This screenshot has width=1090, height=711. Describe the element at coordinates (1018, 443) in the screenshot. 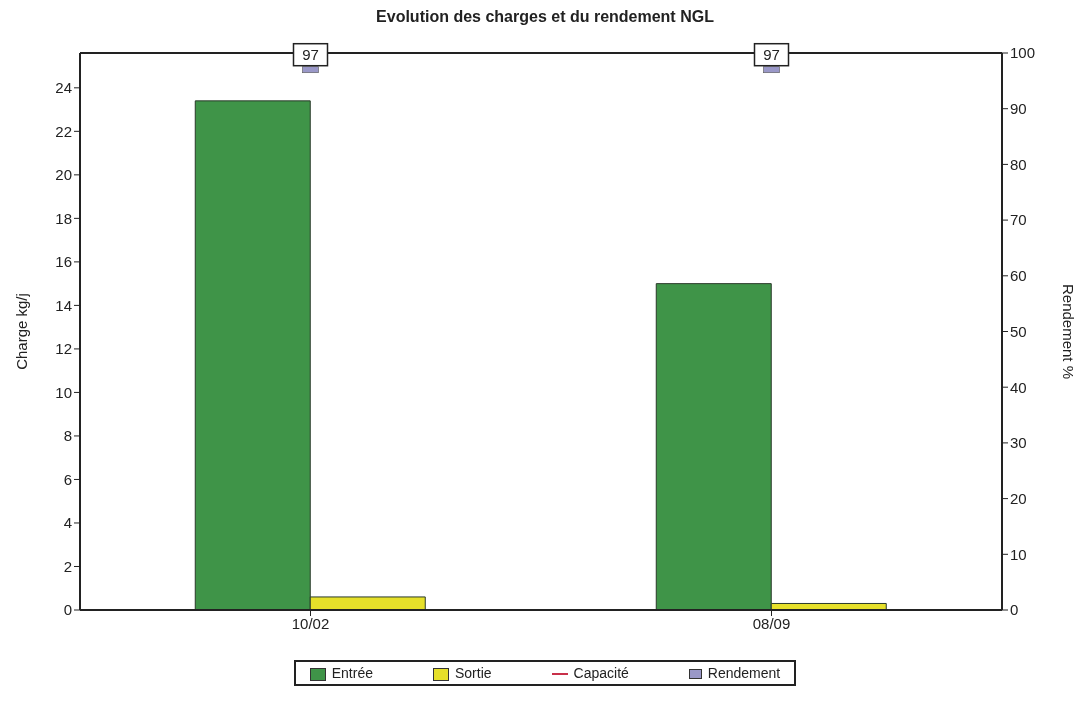

I see `y2-tick-label: 30` at that location.